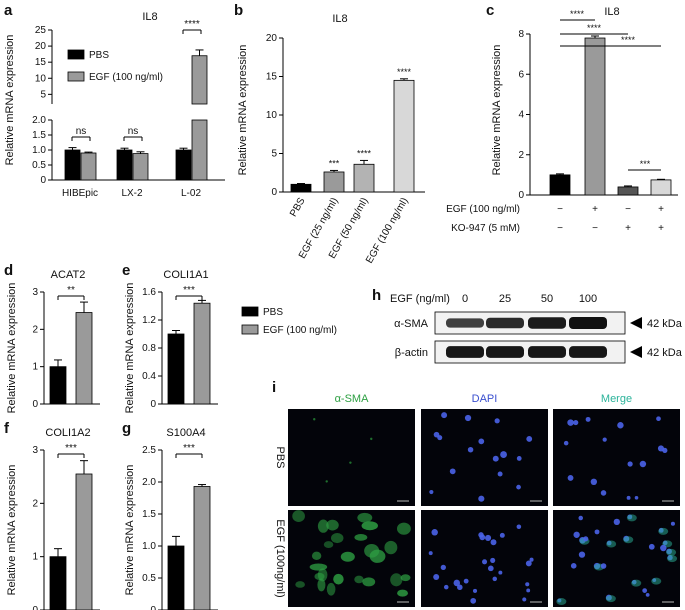 Image resolution: width=685 pixels, height=610 pixels. What do you see at coordinates (80, 193) in the screenshot?
I see `x-tick-label: HIBEpic` at bounding box center [80, 193].